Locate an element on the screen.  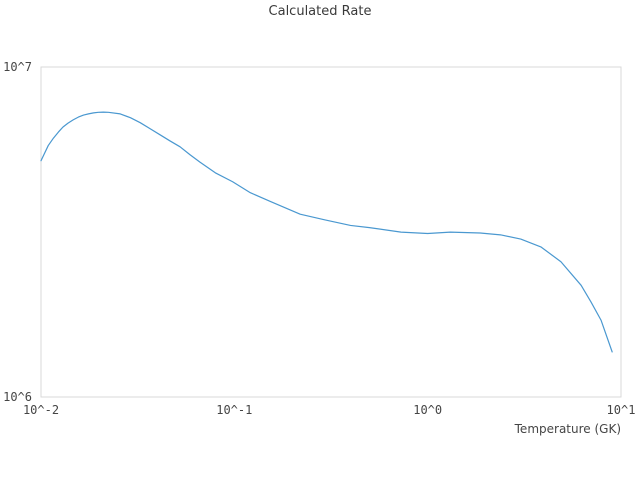
x-tick-label: 10^-2 is located at coordinates (41, 410).